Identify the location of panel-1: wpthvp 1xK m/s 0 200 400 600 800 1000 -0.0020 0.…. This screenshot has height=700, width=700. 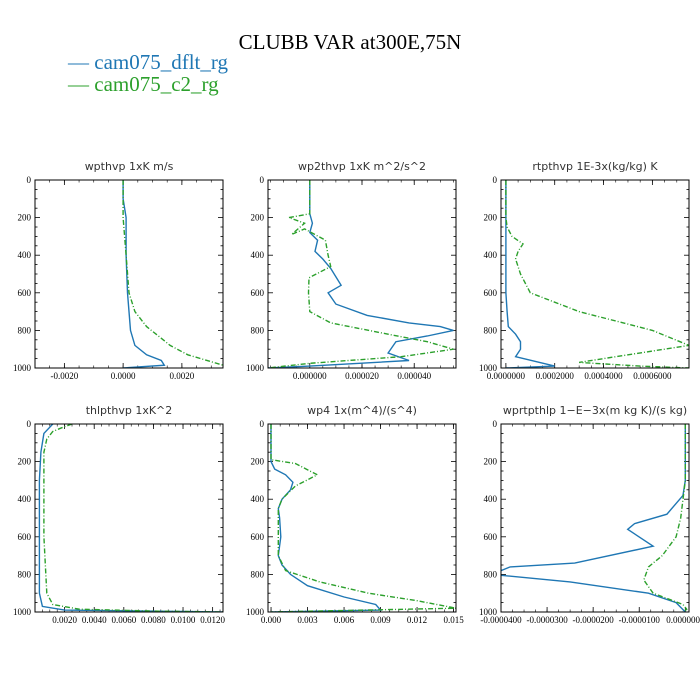
(118, 270).